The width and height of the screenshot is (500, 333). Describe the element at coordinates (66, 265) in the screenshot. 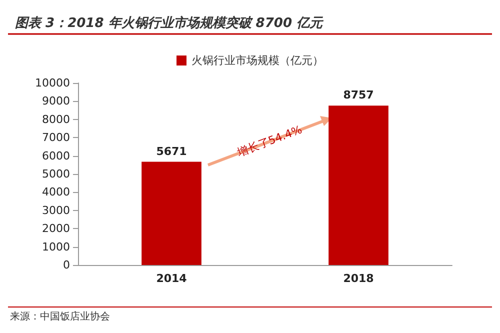

I see `y-tick-label: 0` at that location.